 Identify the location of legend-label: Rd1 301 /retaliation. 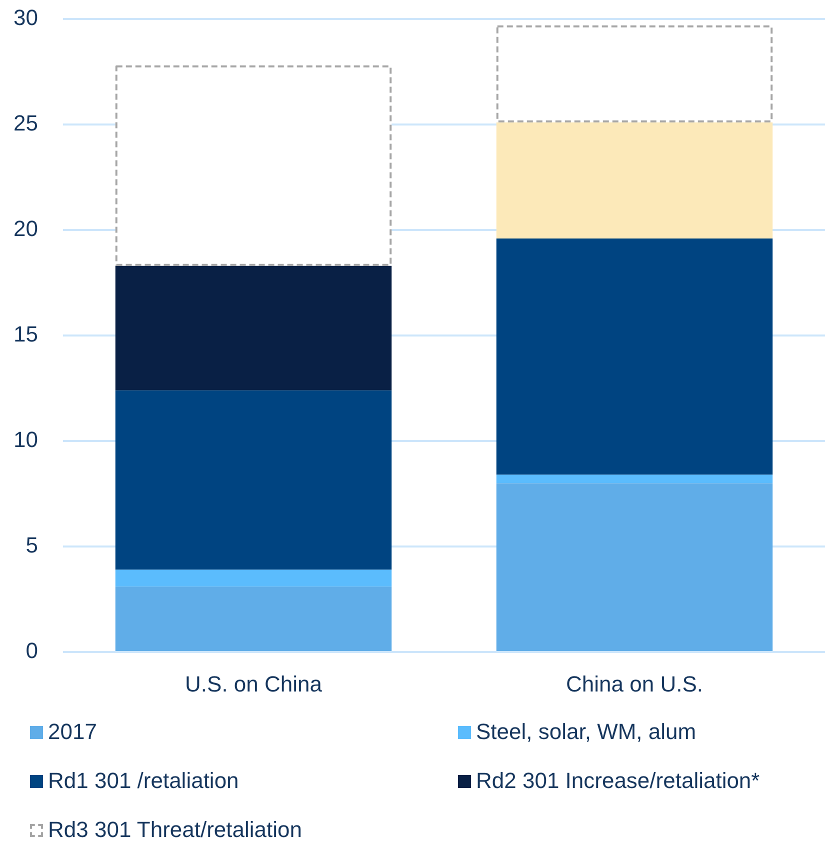
(143, 780).